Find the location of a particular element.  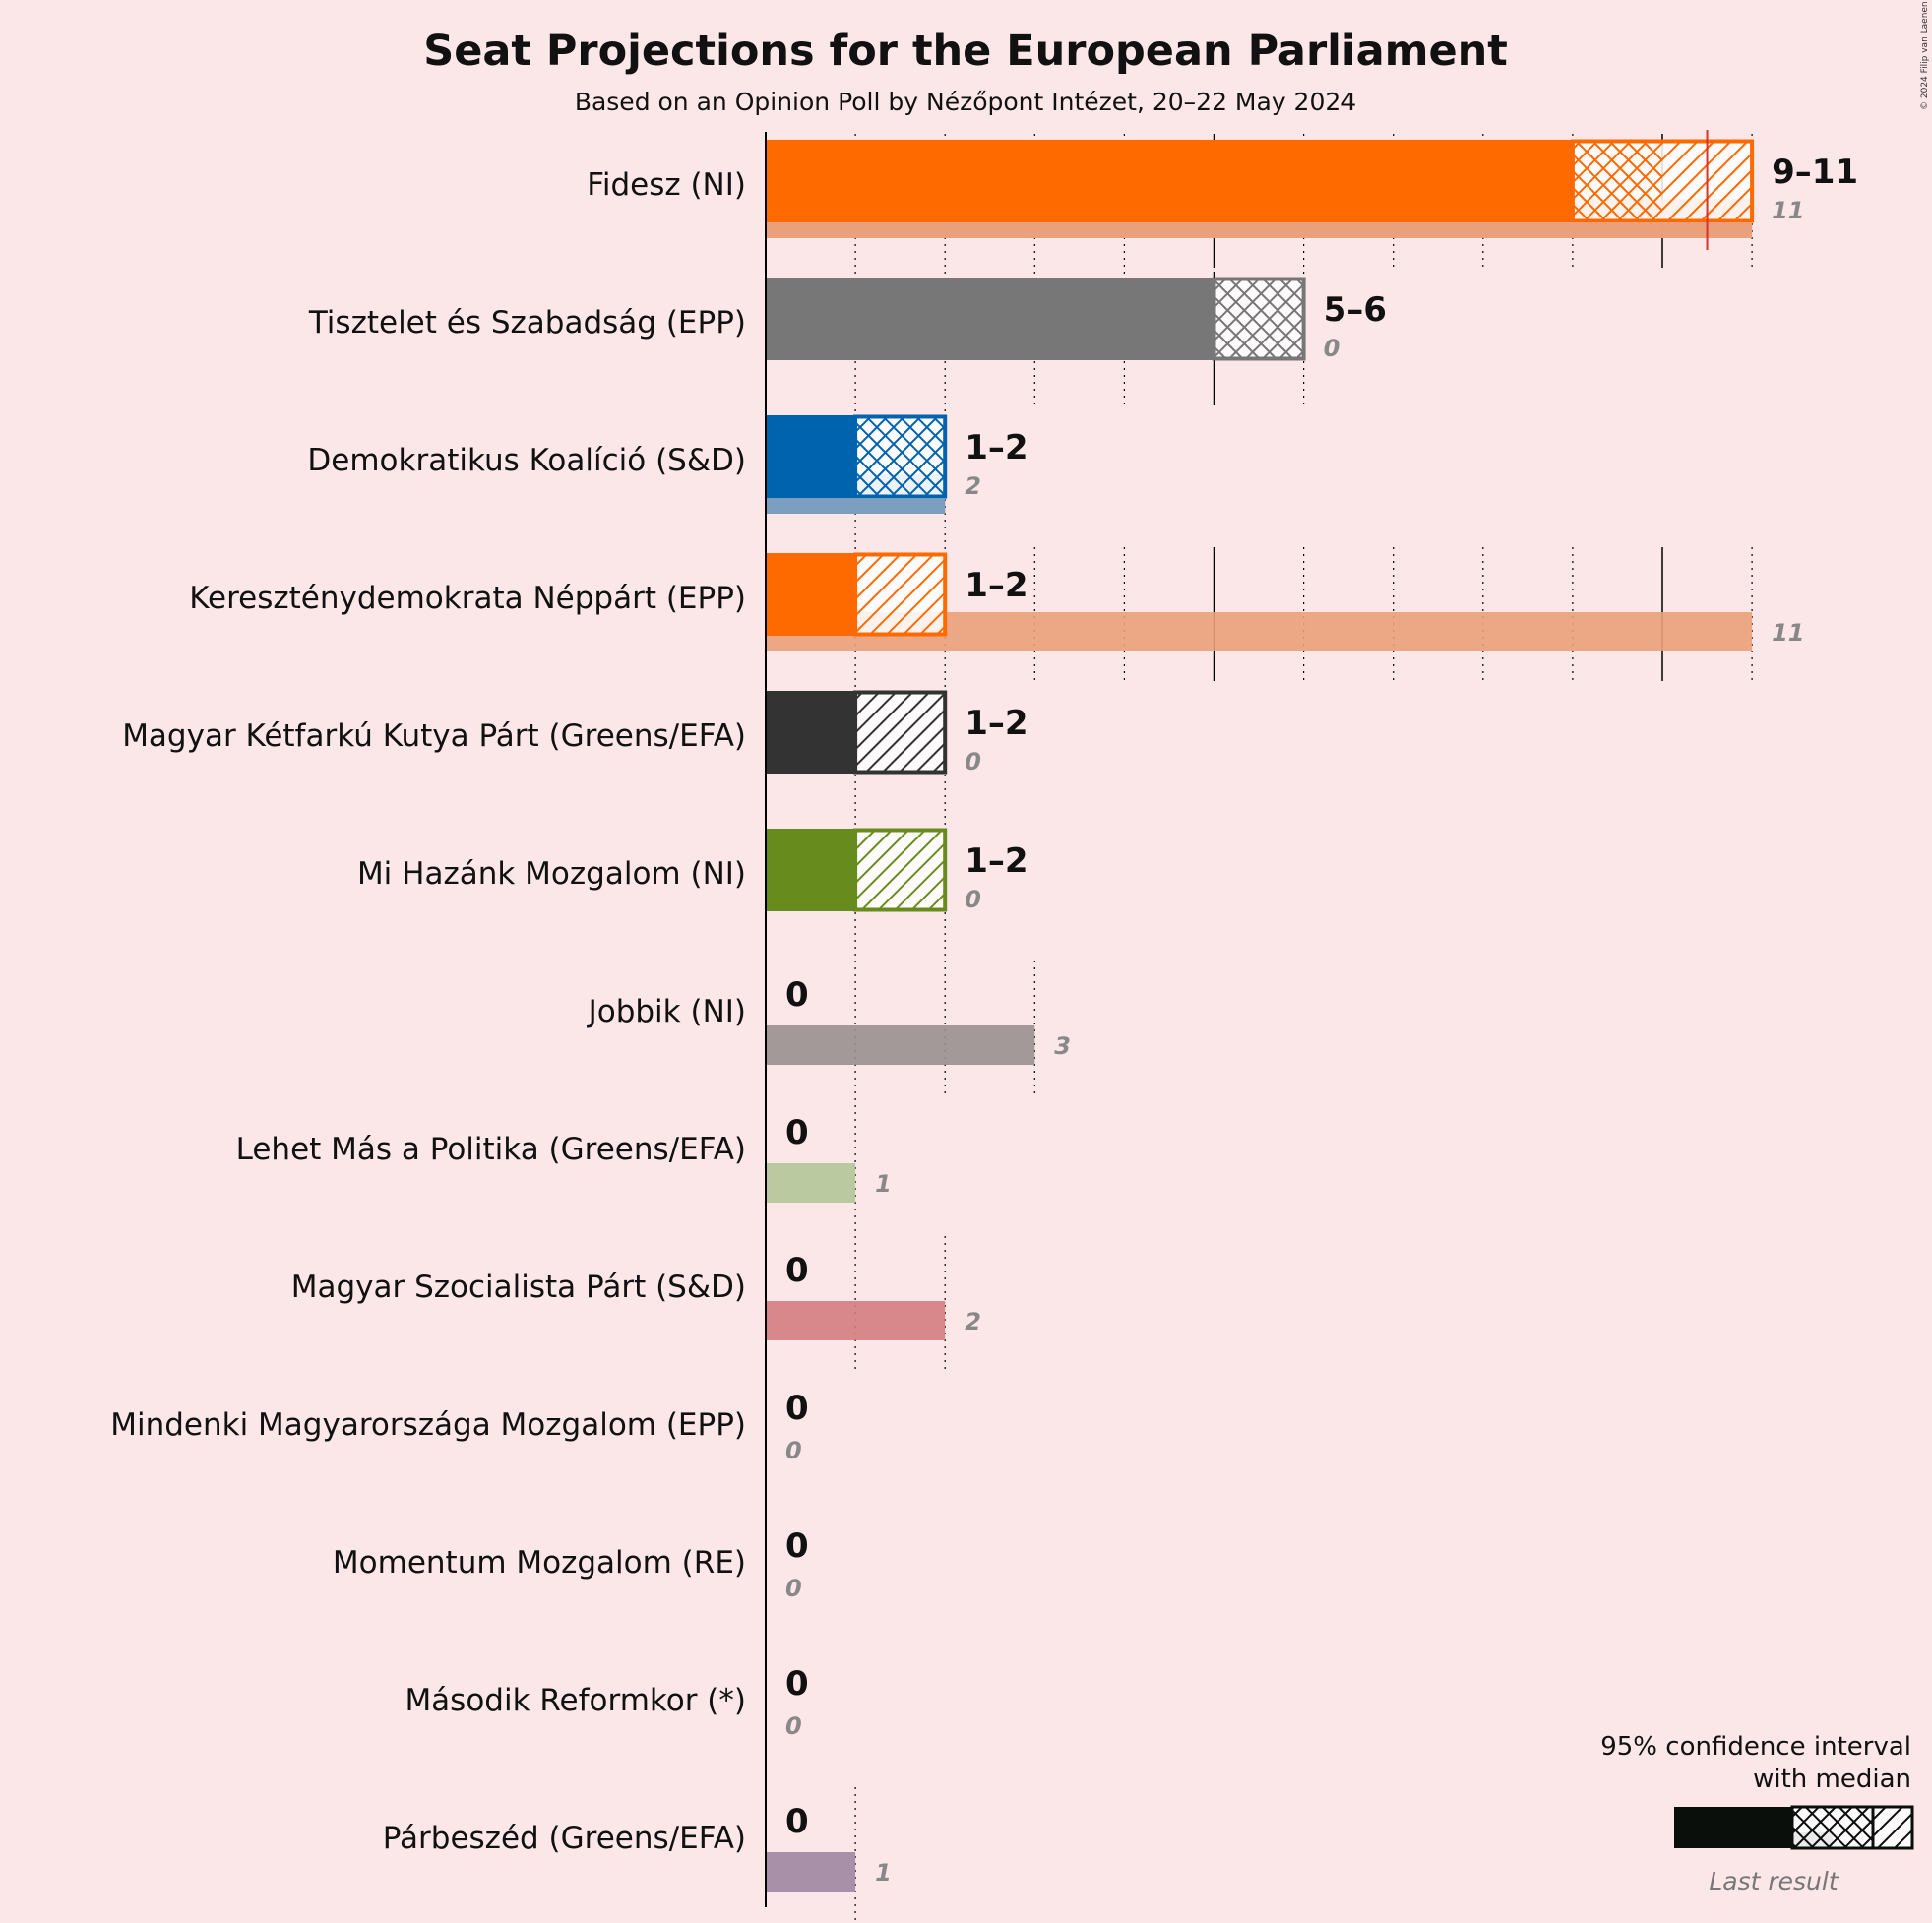

legend-solid-segment is located at coordinates (1733, 1828).